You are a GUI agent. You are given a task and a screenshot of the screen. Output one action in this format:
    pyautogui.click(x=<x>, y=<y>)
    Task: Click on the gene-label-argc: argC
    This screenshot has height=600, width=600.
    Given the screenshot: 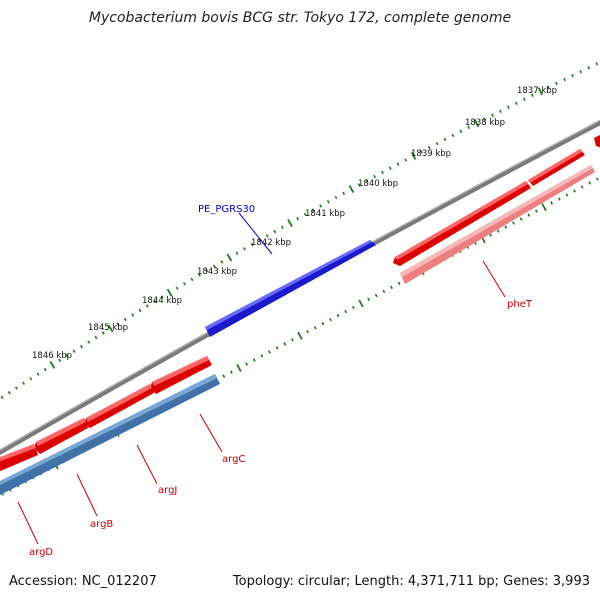 What is the action you would take?
    pyautogui.click(x=233, y=459)
    